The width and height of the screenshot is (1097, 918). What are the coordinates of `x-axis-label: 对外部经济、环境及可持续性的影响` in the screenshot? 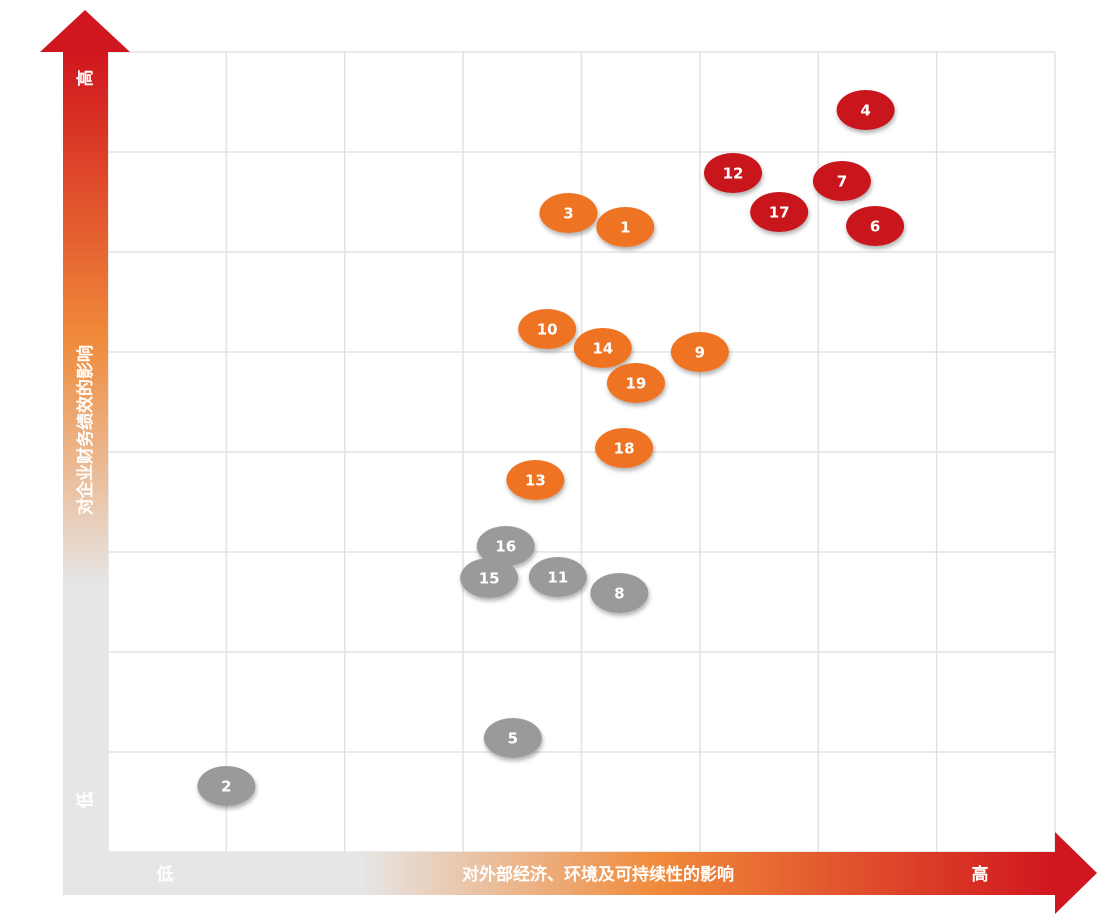 It's located at (598, 874).